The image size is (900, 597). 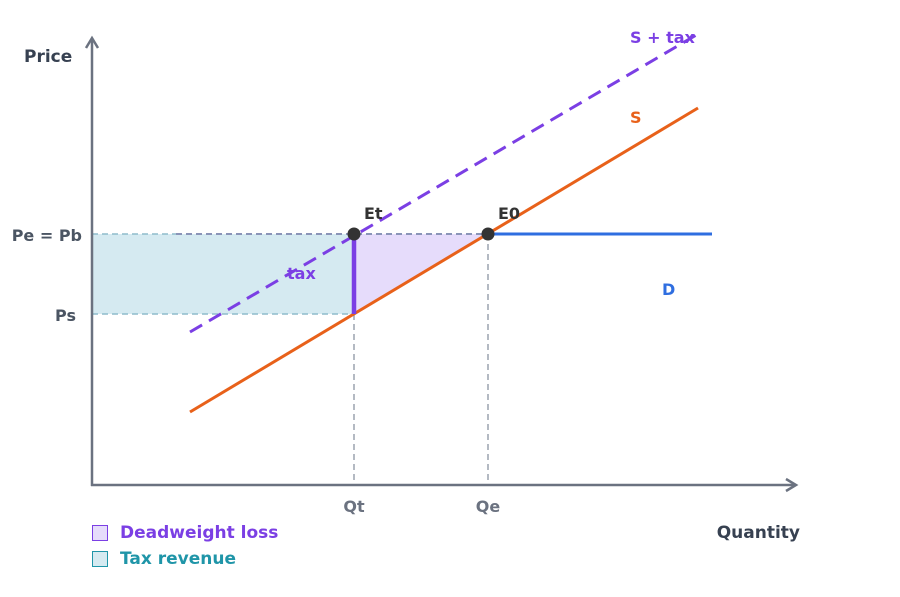 I want to click on y-axis-label: Price, so click(x=48, y=57).